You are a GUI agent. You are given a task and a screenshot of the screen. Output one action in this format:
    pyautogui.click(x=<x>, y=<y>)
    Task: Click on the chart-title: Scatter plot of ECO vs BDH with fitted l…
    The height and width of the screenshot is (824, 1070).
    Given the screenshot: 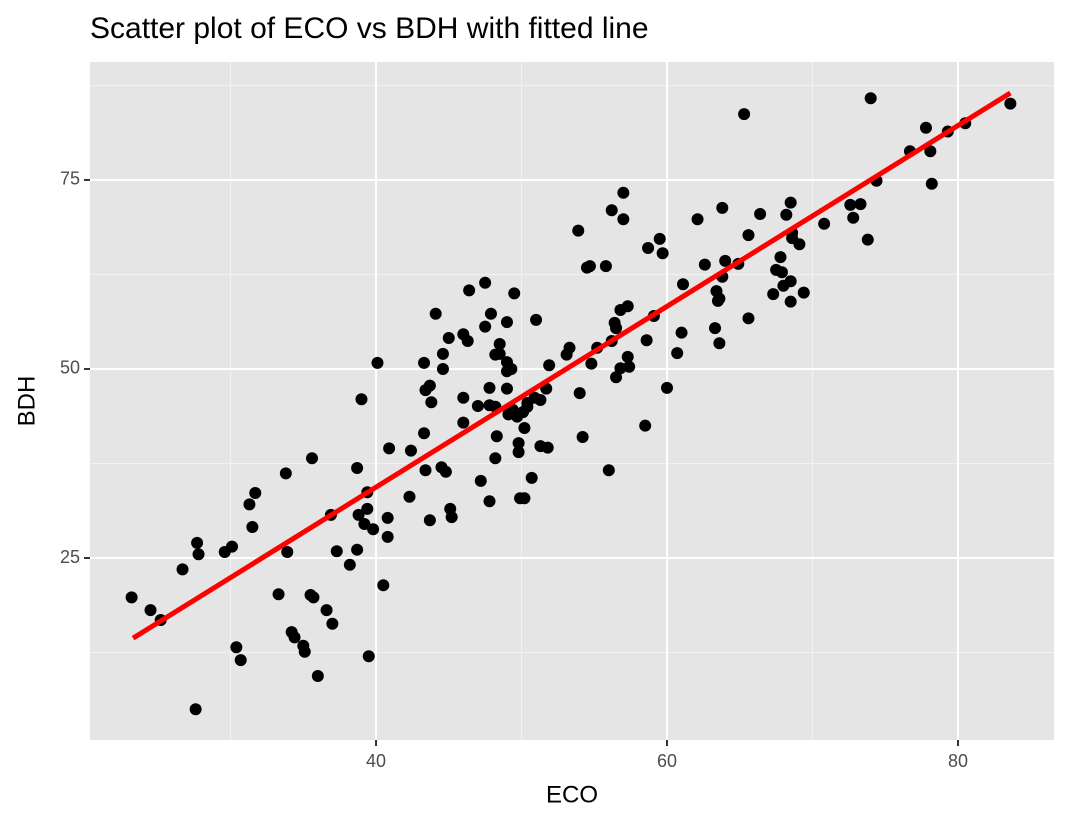 What is the action you would take?
    pyautogui.click(x=369, y=28)
    